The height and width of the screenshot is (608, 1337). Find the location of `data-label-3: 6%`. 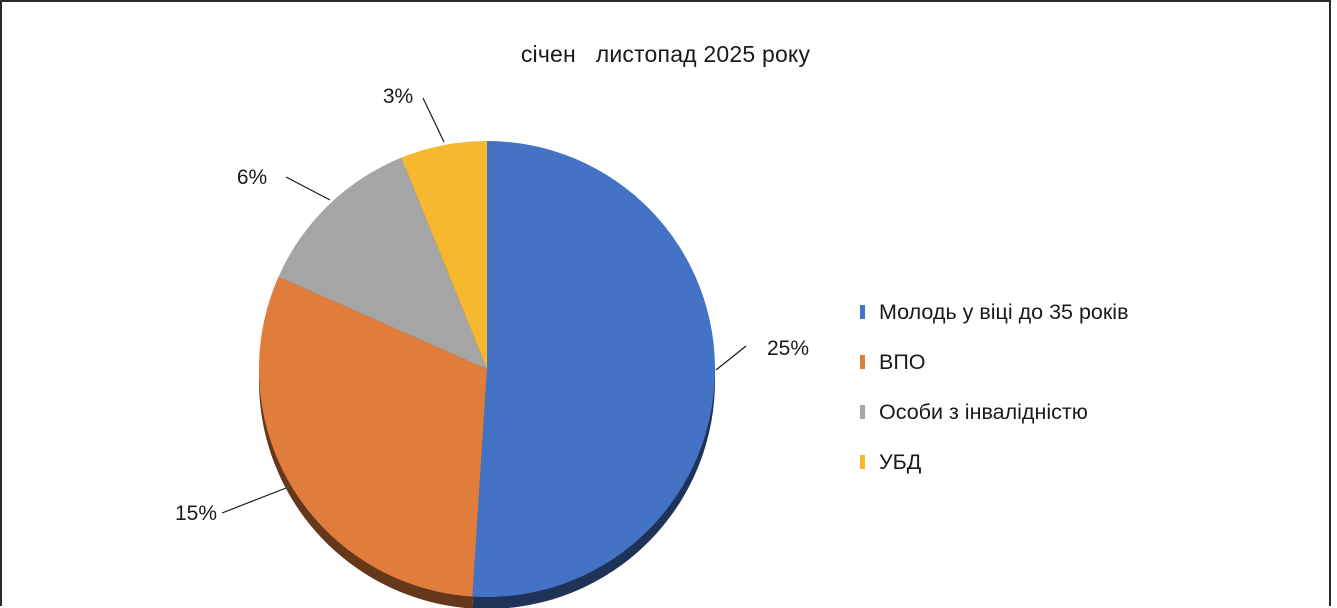

data-label-3: 6% is located at coordinates (252, 177).